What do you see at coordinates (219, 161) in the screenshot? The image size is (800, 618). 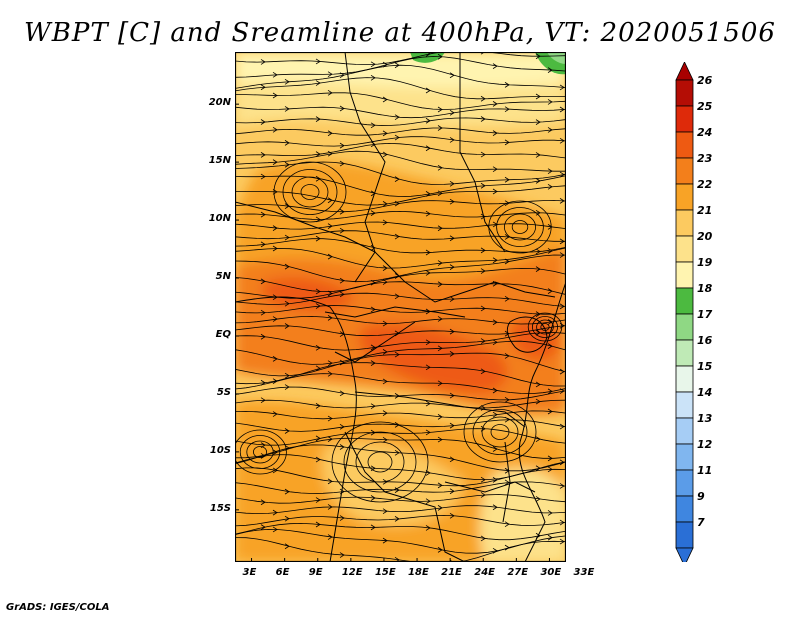 I see `latitude-label: 15N` at bounding box center [219, 161].